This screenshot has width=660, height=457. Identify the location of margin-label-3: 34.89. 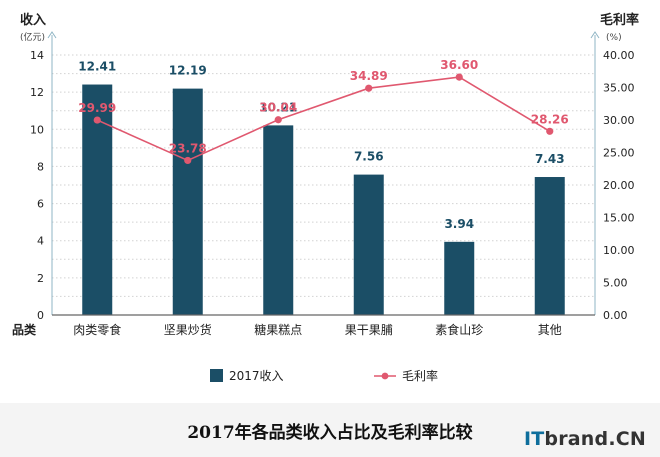
(369, 76).